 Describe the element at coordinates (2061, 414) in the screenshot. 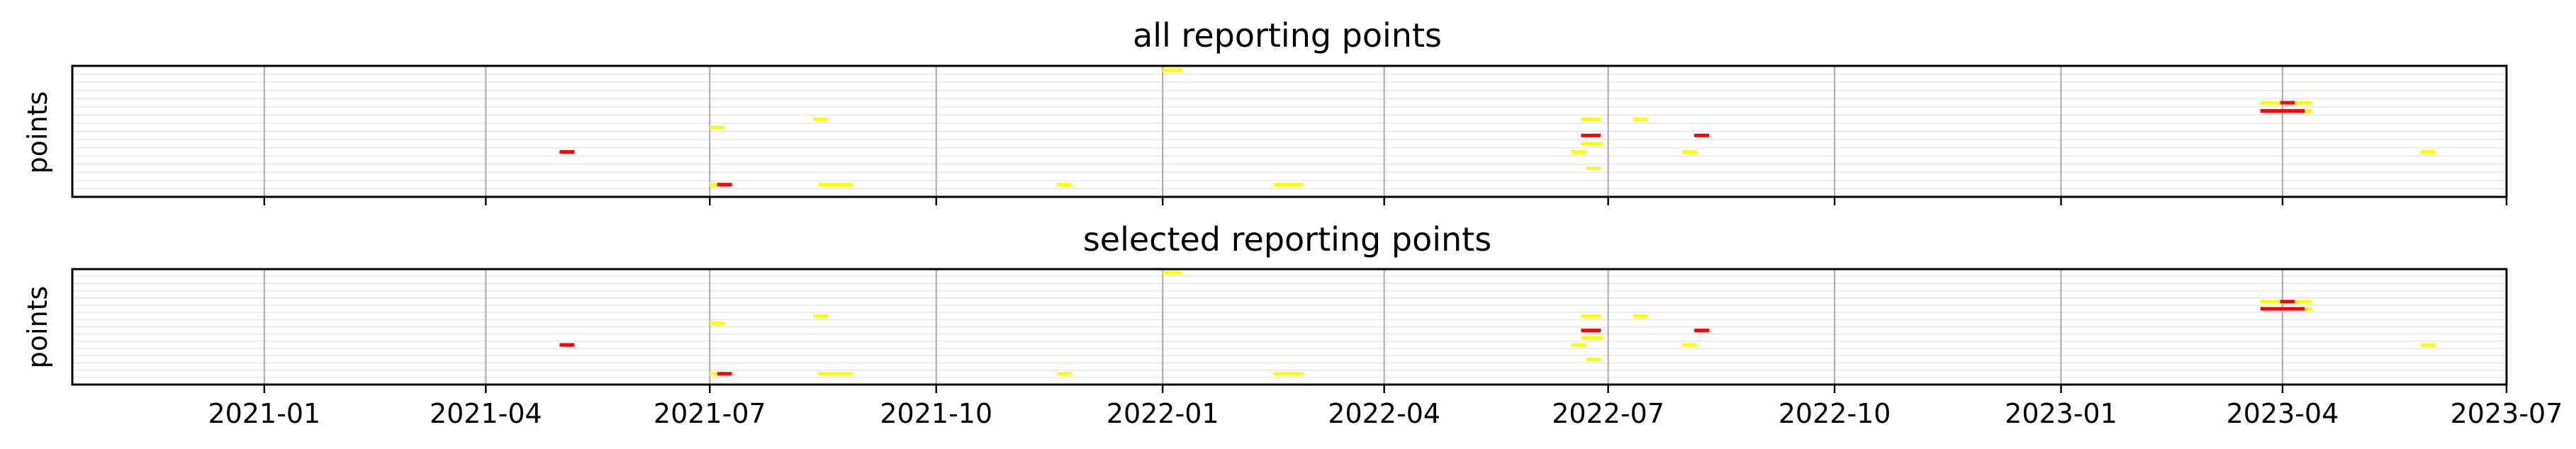

I see `x-tick-label: 2023-01` at that location.